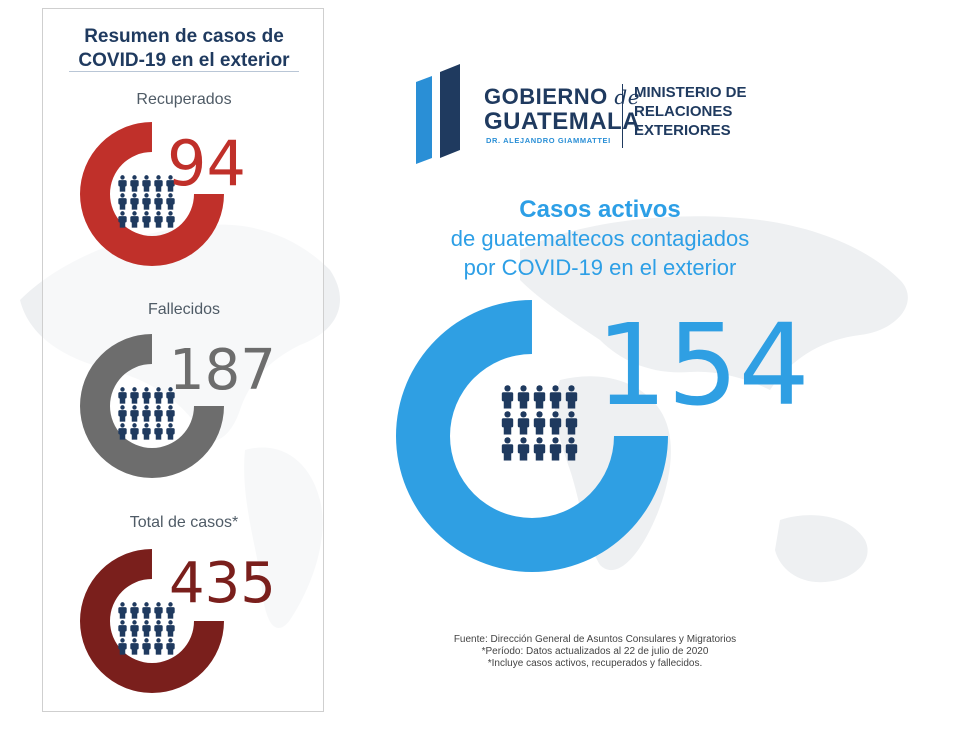 The width and height of the screenshot is (953, 729). I want to click on total-donut, so click(152, 621).